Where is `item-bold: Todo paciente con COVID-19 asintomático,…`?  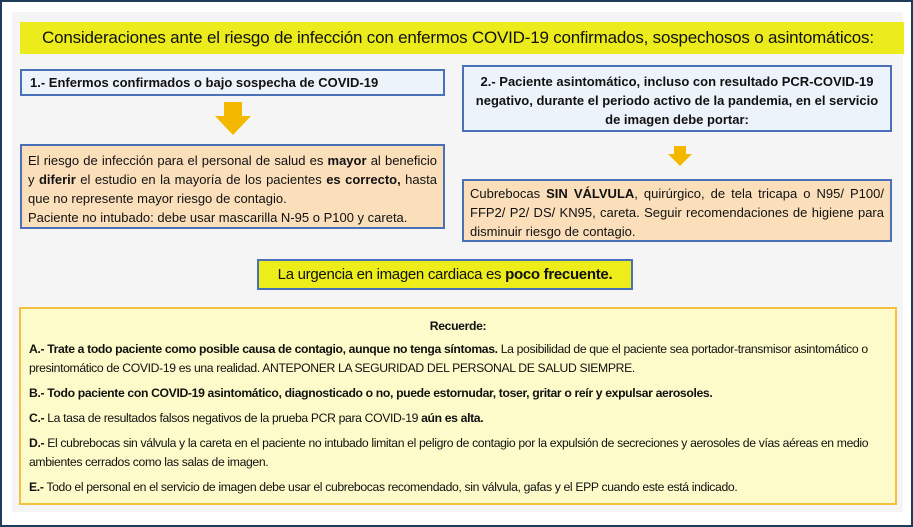
item-bold: Todo paciente con COVID-19 asintomático,… is located at coordinates (378, 393).